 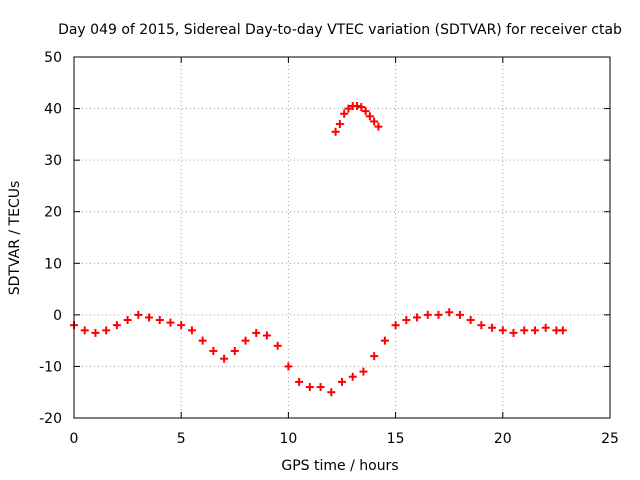 I want to click on series-sdtvar-main, so click(x=318, y=352).